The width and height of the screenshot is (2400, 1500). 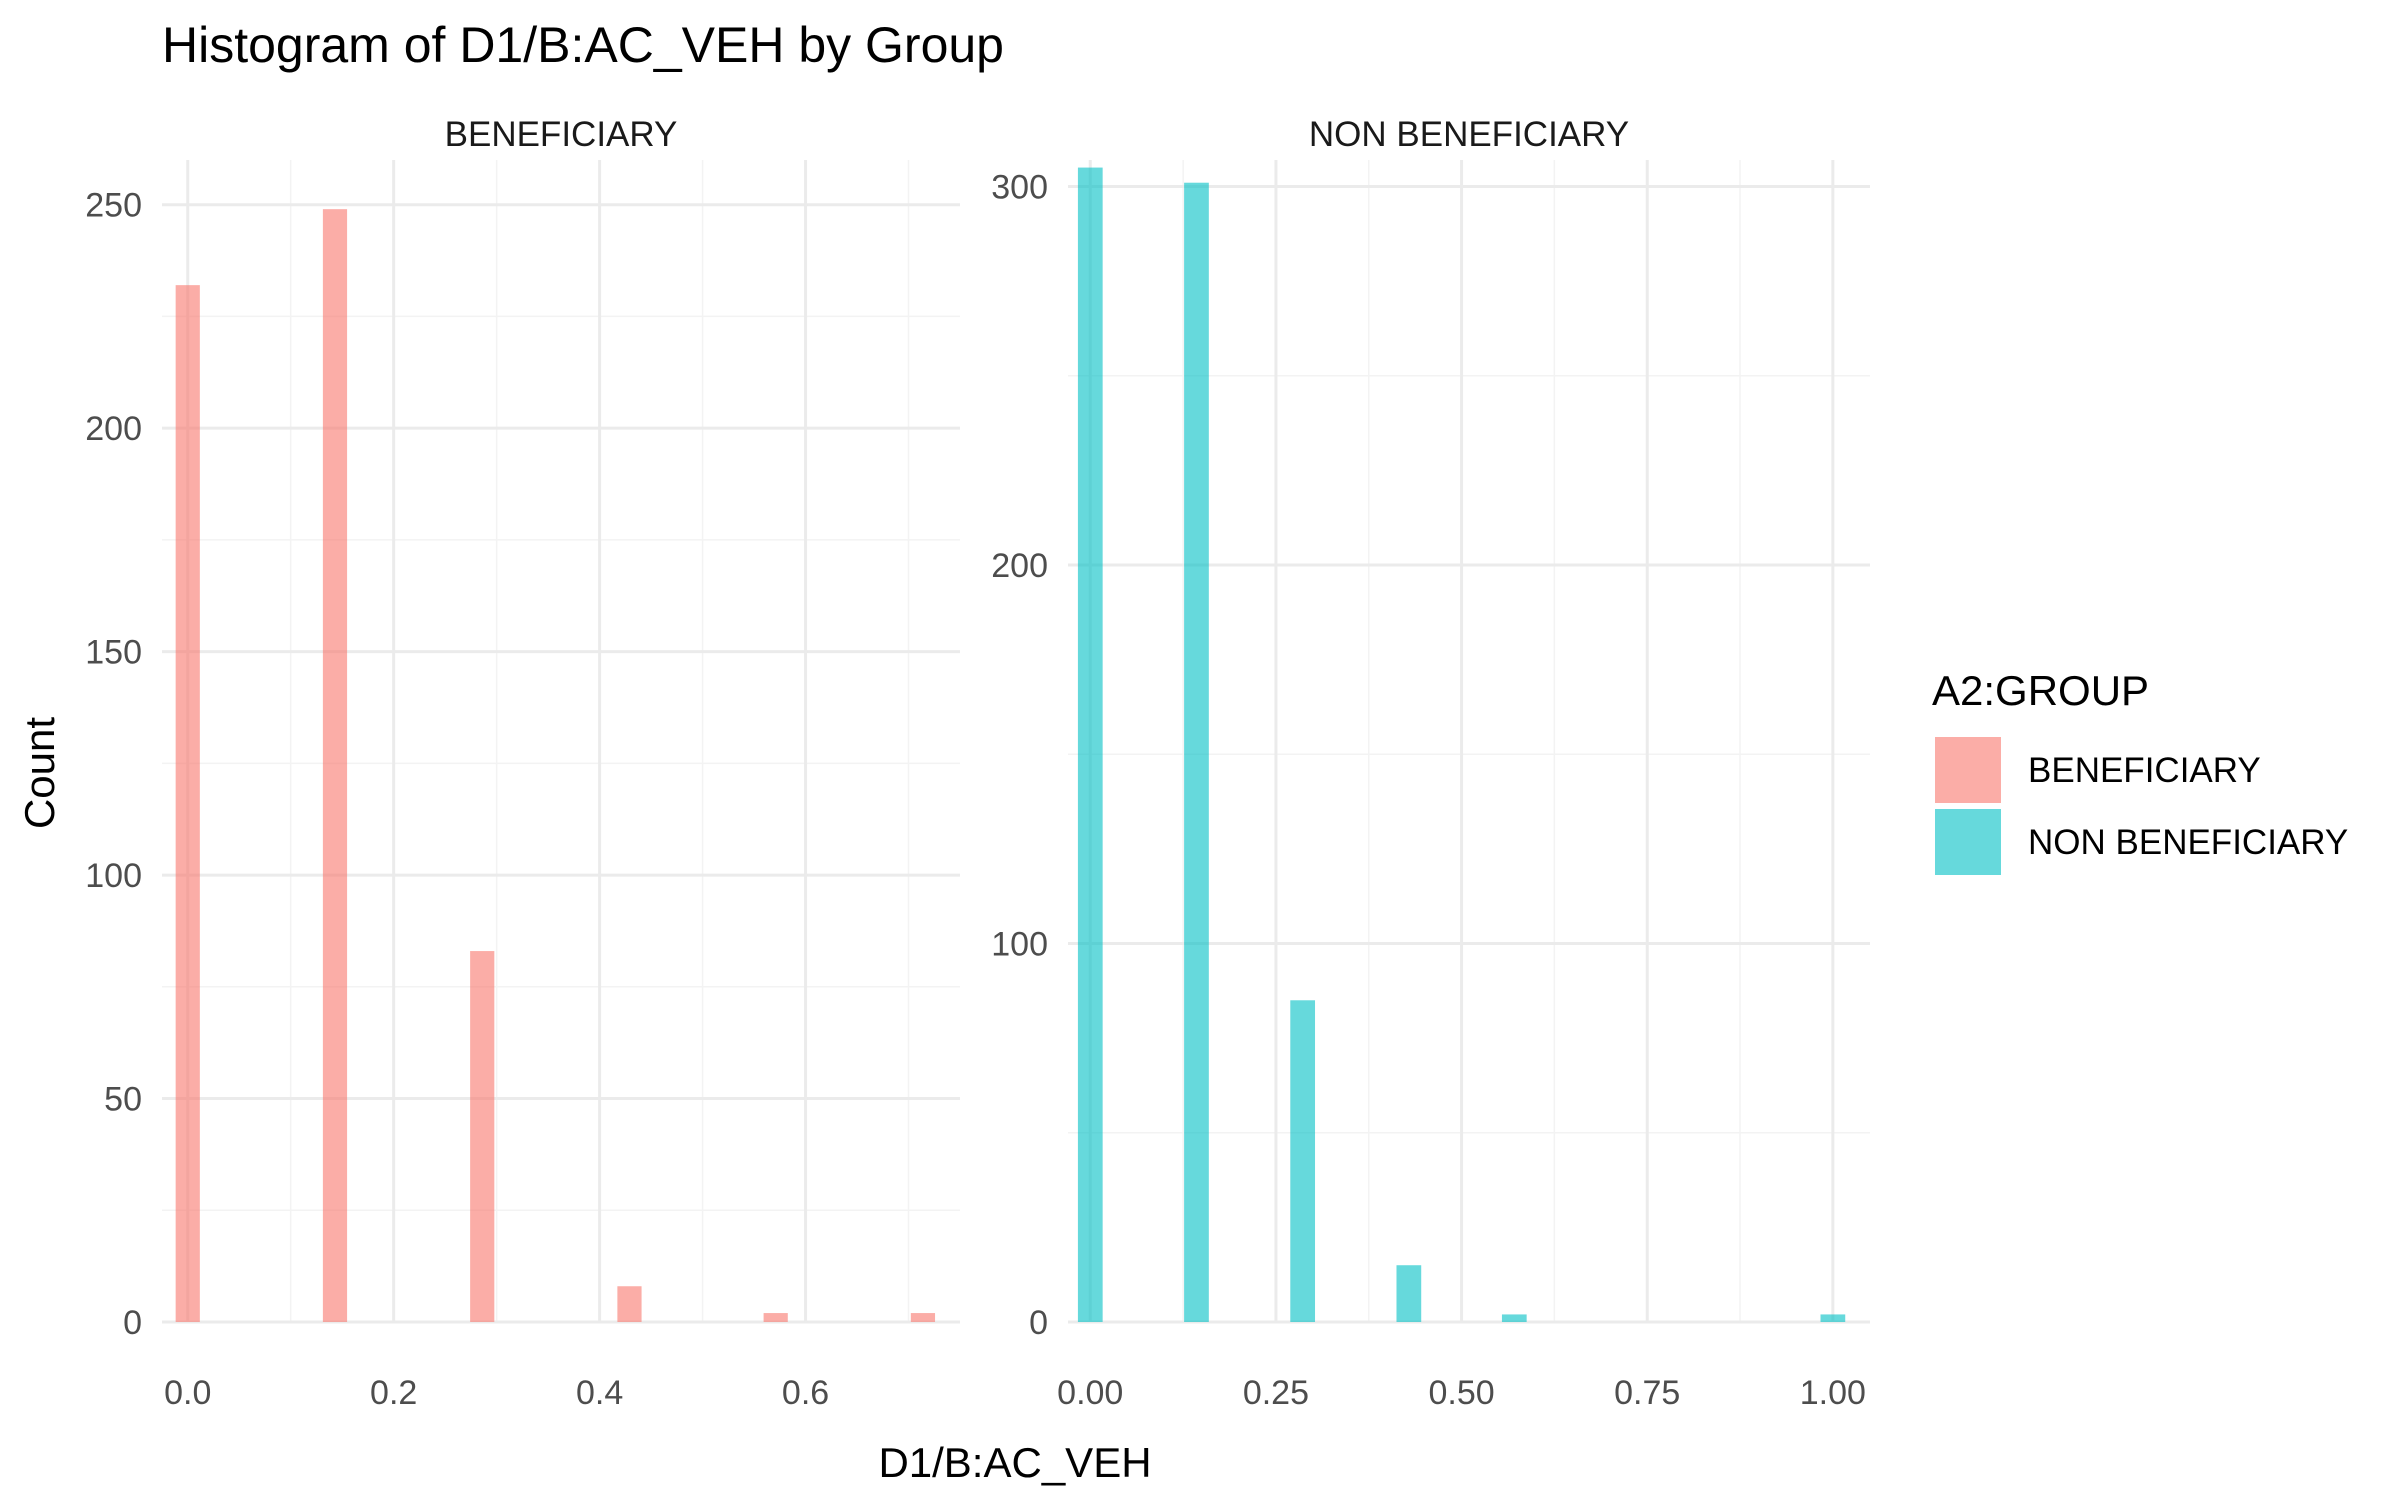 I want to click on panel-strip-label: NON BENEFICIARY, so click(x=1469, y=134).